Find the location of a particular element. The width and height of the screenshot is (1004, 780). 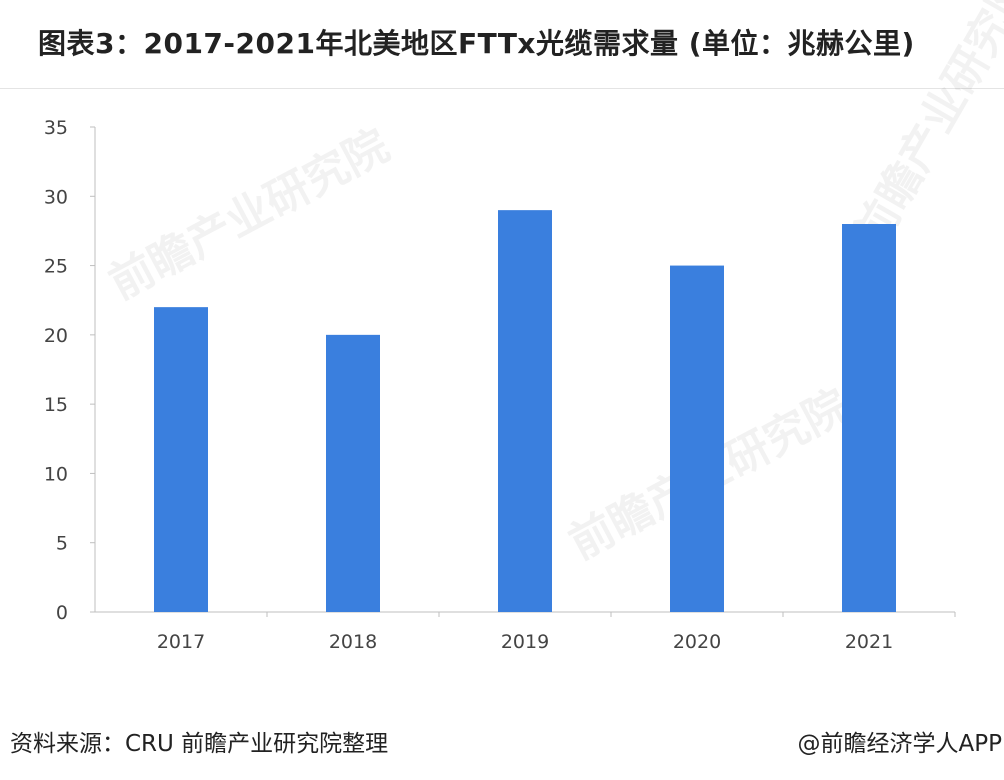

x-tick-label: 2017 is located at coordinates (181, 642).